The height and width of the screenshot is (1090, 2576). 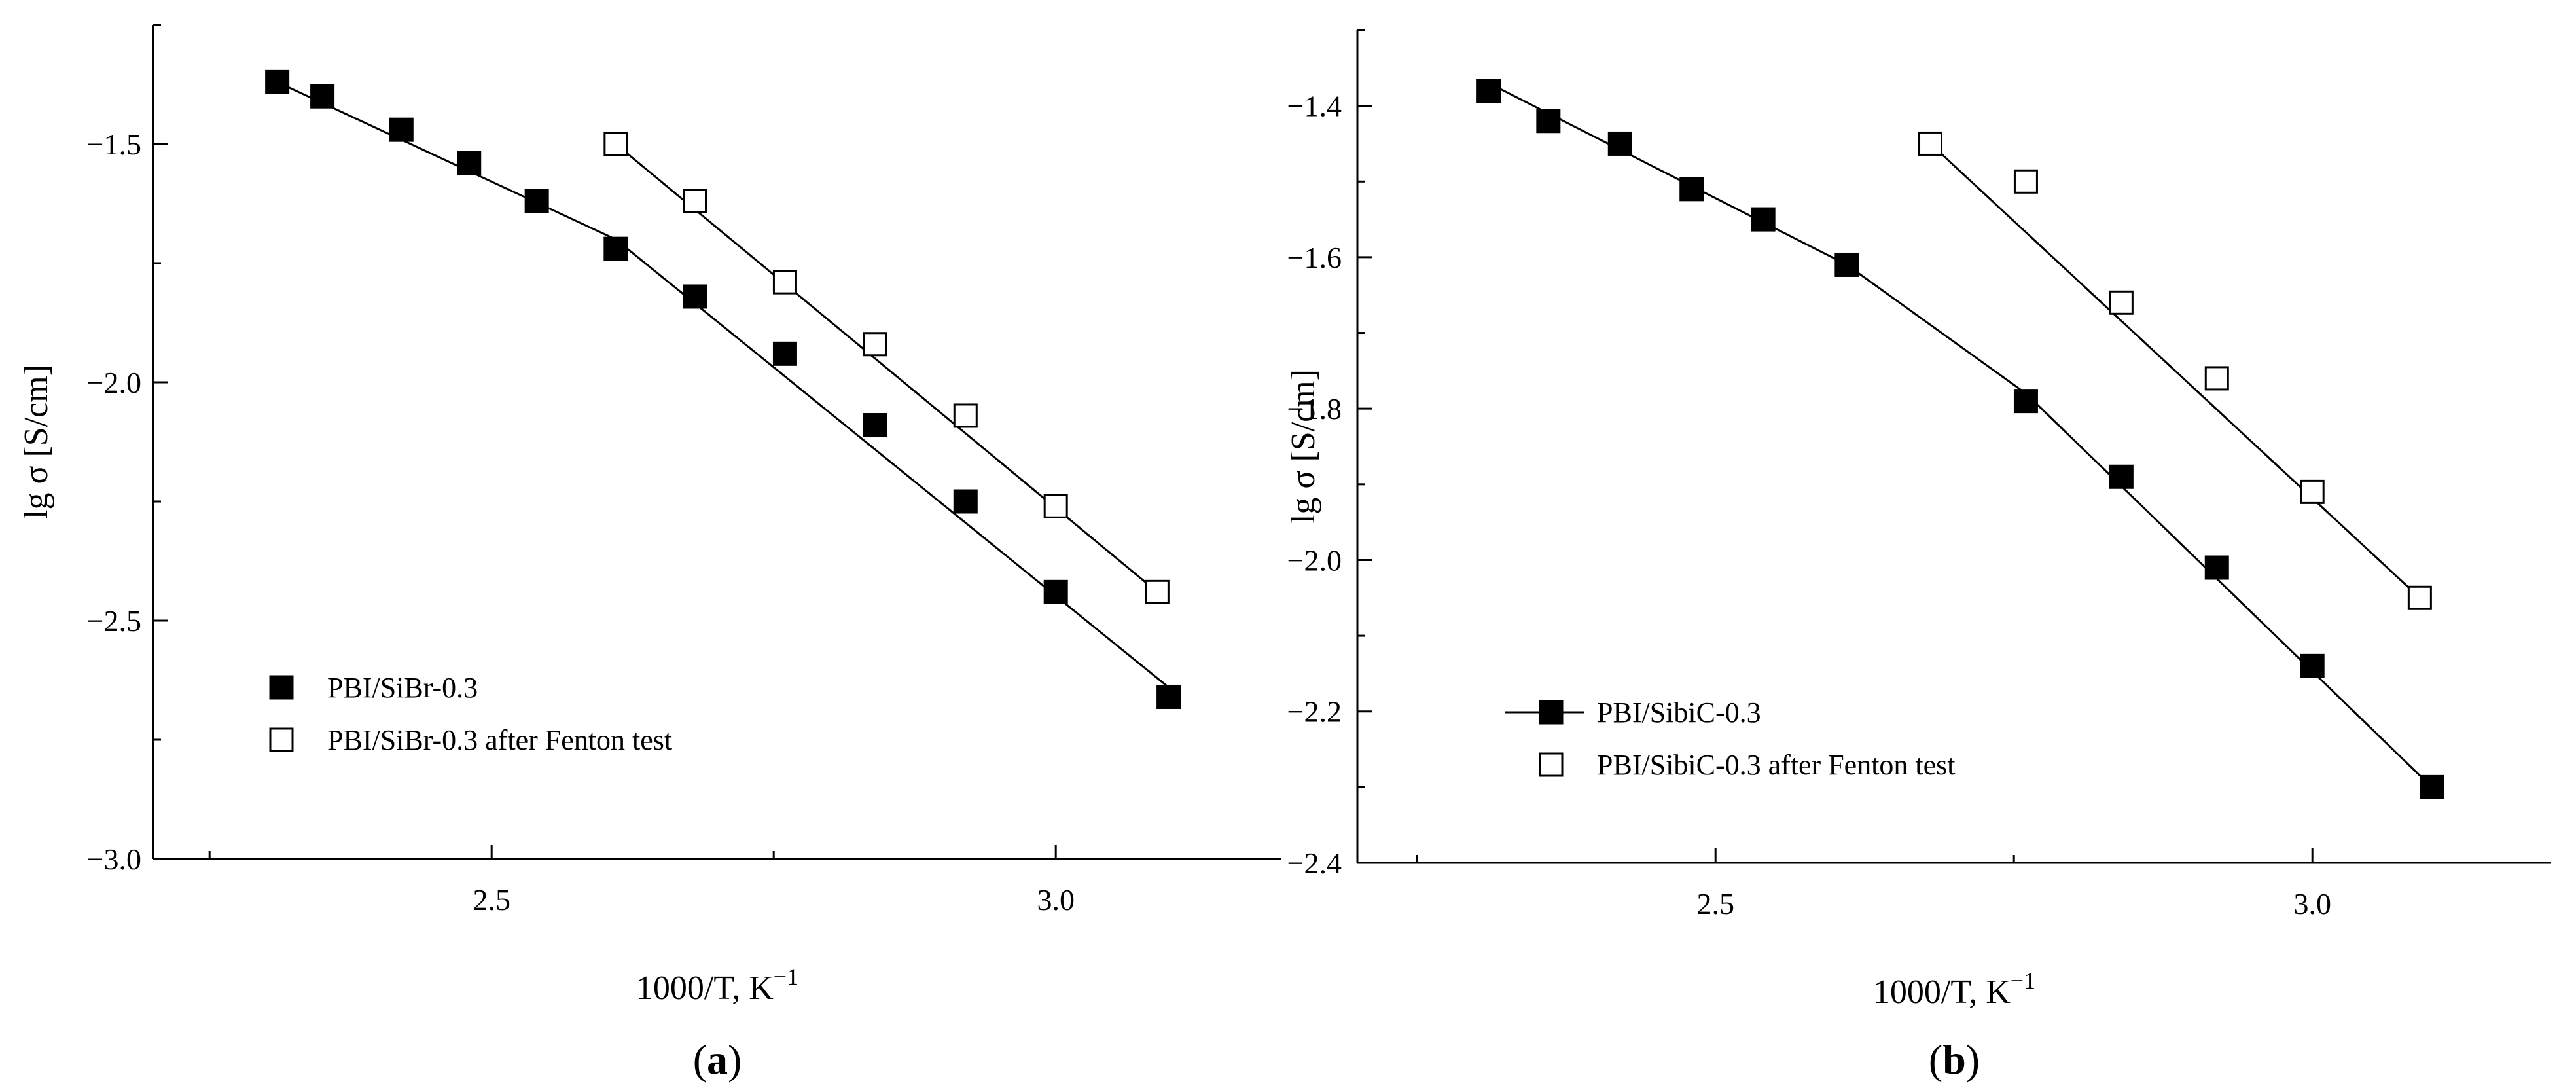 What do you see at coordinates (114, 859) in the screenshot?
I see `y-tick-label: −3.0` at bounding box center [114, 859].